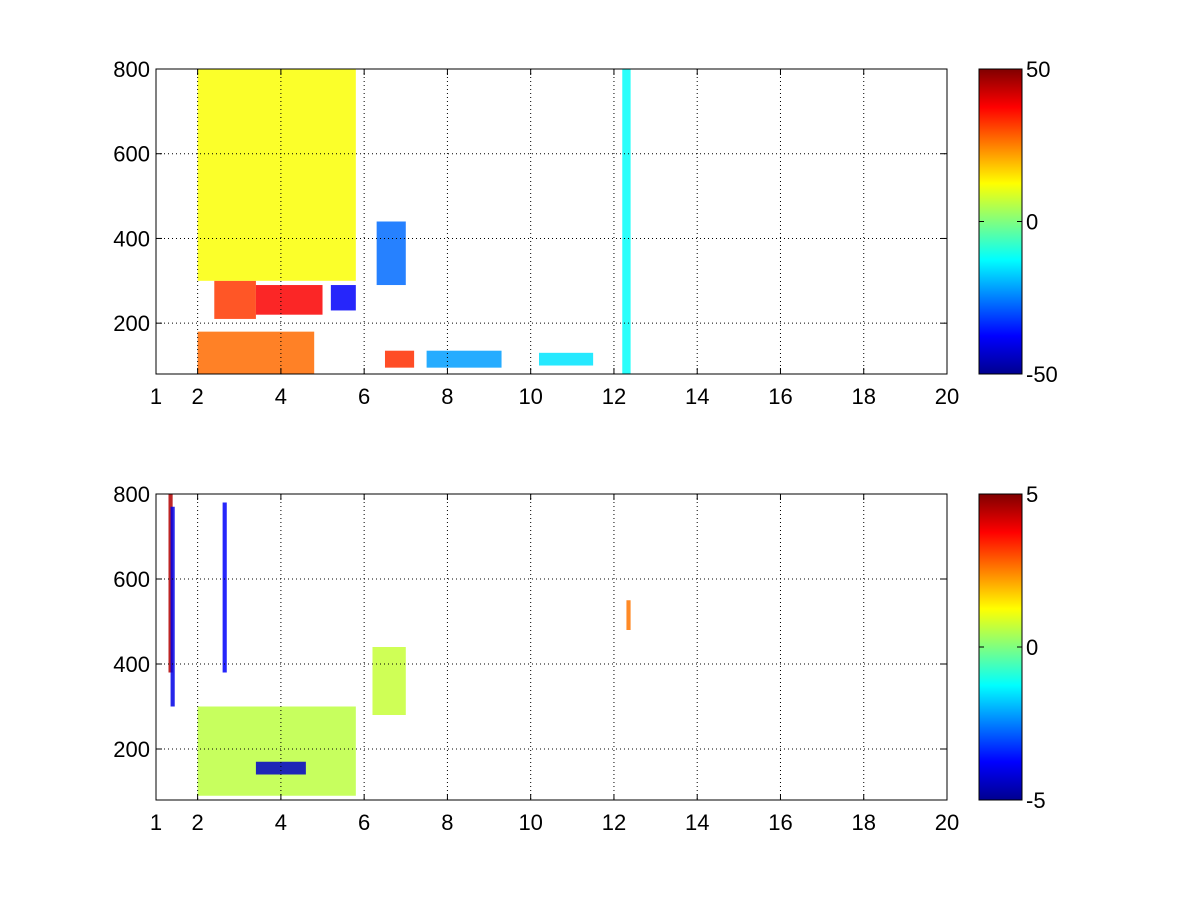 The image size is (1200, 905). What do you see at coordinates (1042, 374) in the screenshot?
I see `colorbar-tick-label: -50` at bounding box center [1042, 374].